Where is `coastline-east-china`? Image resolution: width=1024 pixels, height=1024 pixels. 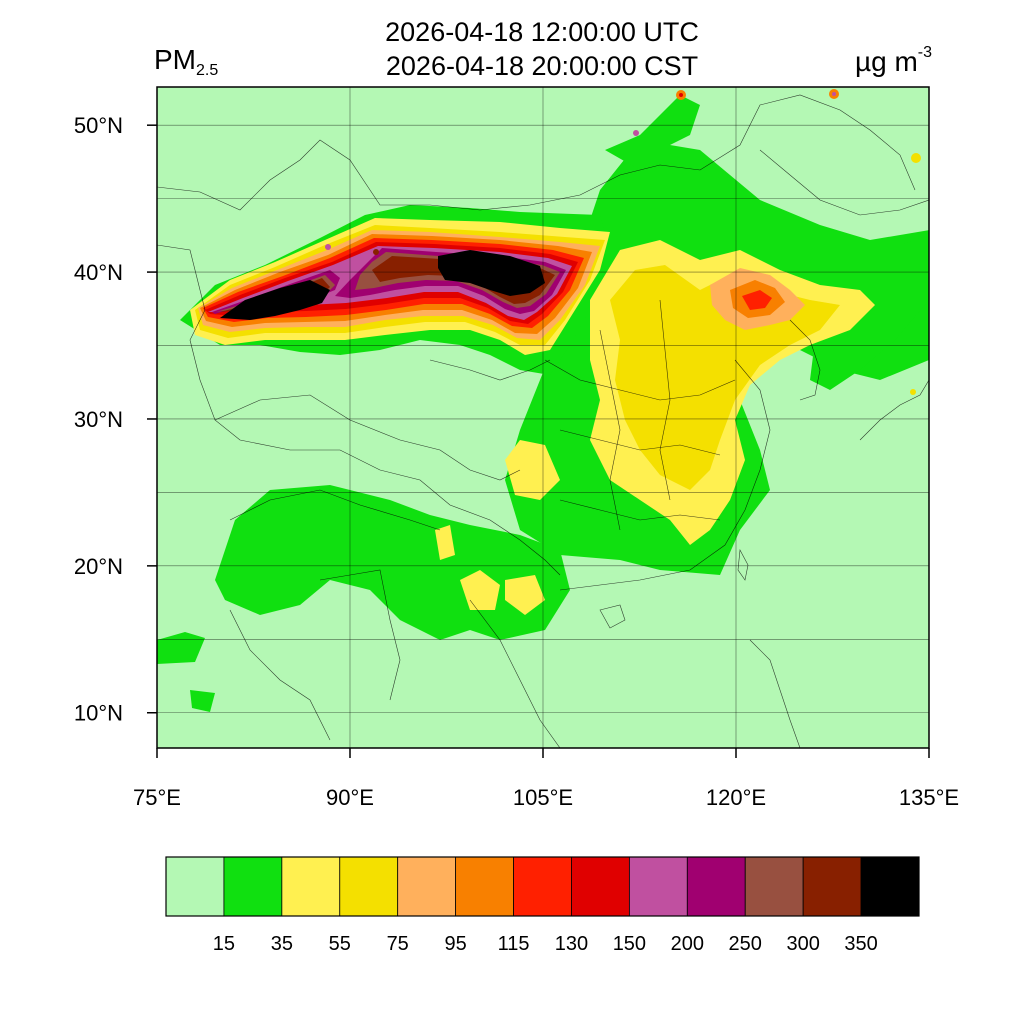
coastline-east-china is located at coordinates (665, 475).